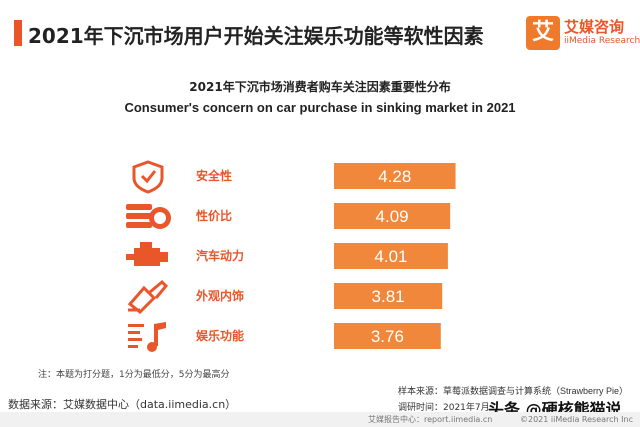  Describe the element at coordinates (444, 408) in the screenshot. I see `survey-period: 调研时间：2021年7月` at that location.